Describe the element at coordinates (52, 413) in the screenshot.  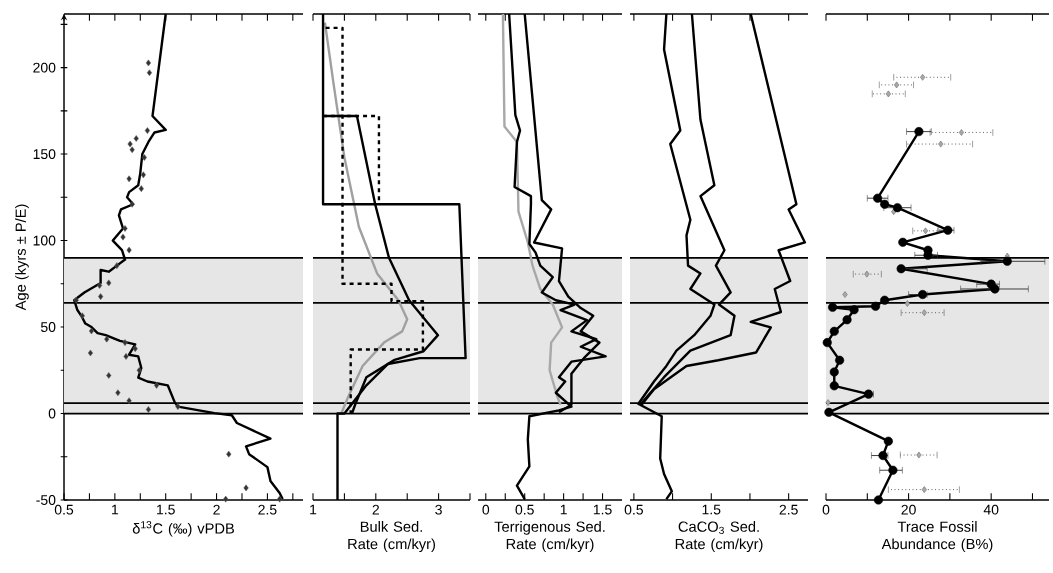
I see `y-tick-label: 0` at that location.